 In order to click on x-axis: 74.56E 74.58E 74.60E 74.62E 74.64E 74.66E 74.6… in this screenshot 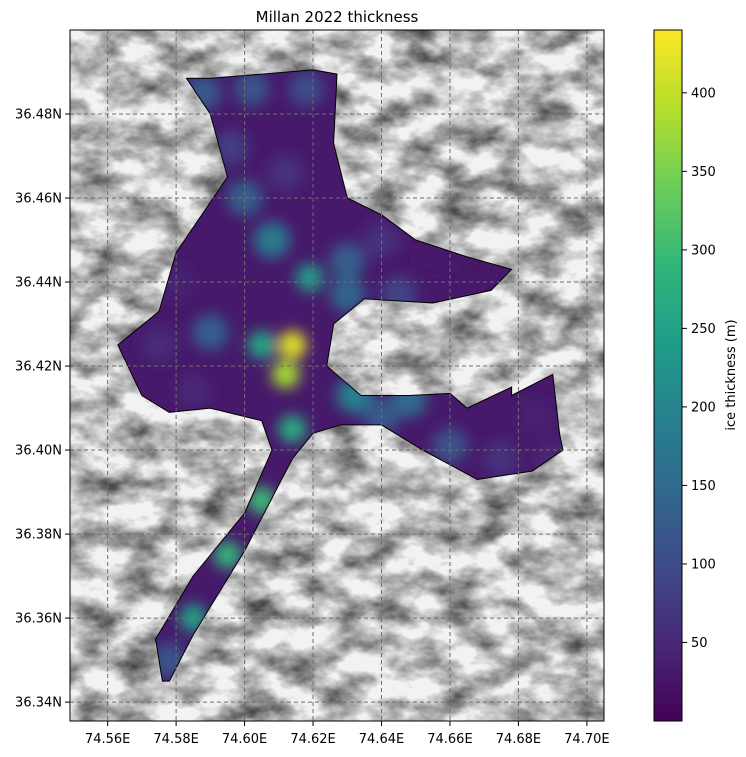, I will do `click(347, 734)`.